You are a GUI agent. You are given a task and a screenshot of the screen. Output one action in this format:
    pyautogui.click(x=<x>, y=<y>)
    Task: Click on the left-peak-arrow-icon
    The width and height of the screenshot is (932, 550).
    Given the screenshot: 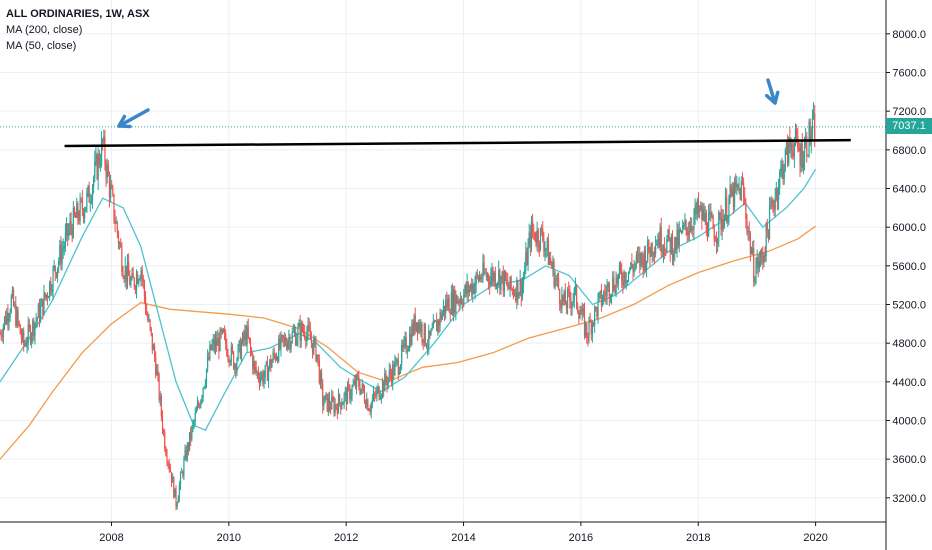 What is the action you would take?
    pyautogui.click(x=133, y=118)
    